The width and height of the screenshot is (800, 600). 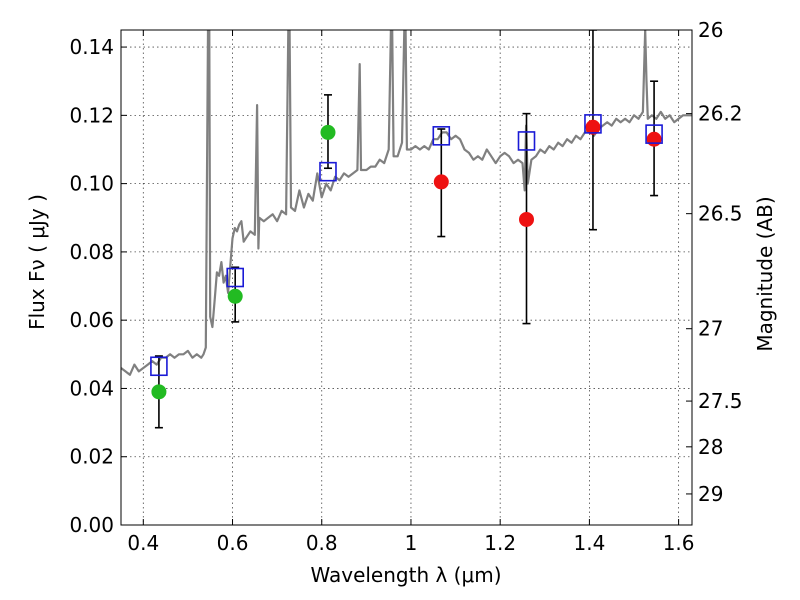 What do you see at coordinates (720, 401) in the screenshot?
I see `right-tick-label: 27.5` at bounding box center [720, 401].